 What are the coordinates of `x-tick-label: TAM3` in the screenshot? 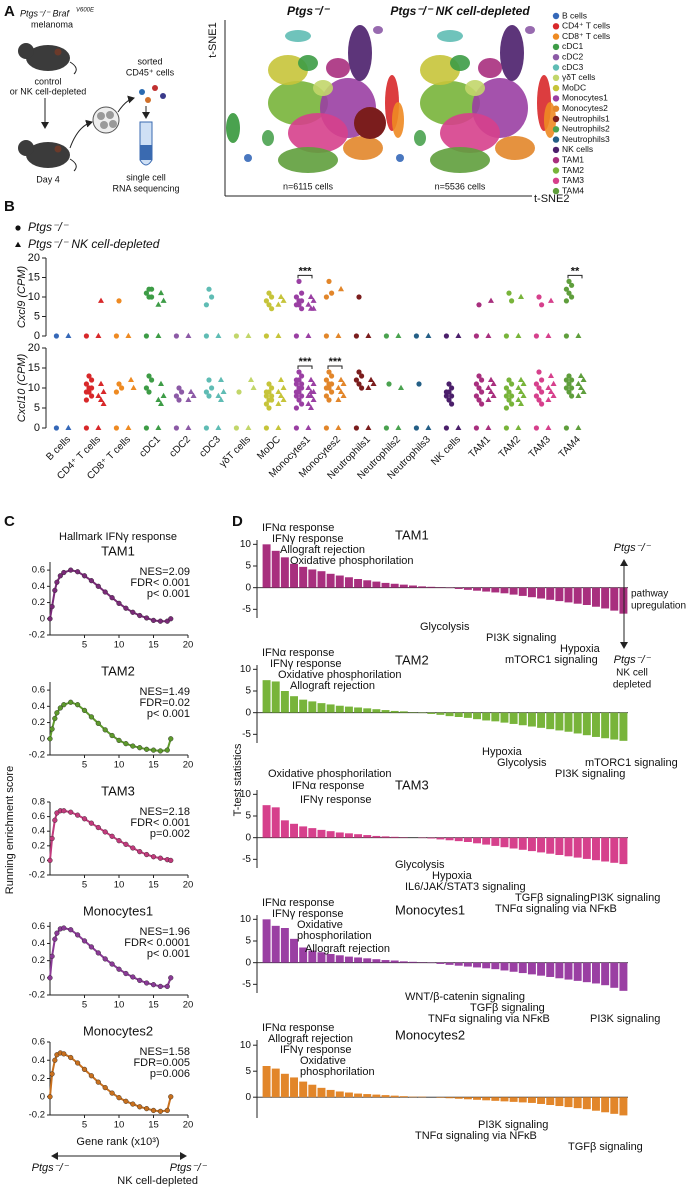 It's located at (540, 447).